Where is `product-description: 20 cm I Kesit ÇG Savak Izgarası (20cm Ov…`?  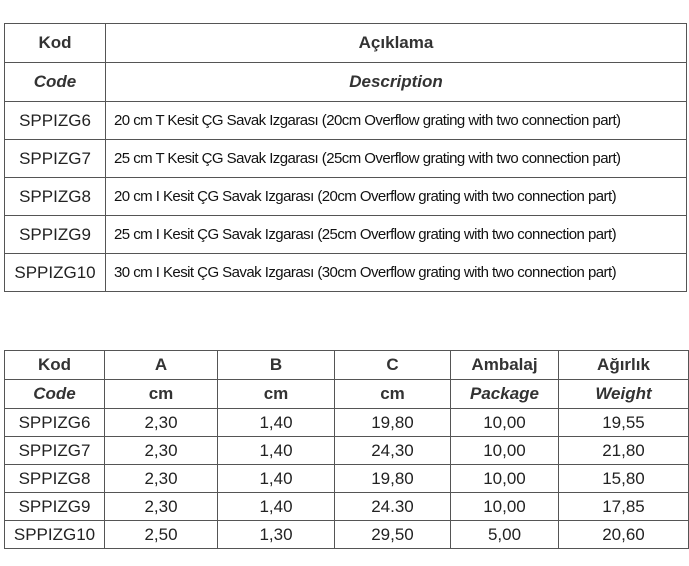
product-description: 20 cm I Kesit ÇG Savak Izgarası (20cm Ov… is located at coordinates (396, 196).